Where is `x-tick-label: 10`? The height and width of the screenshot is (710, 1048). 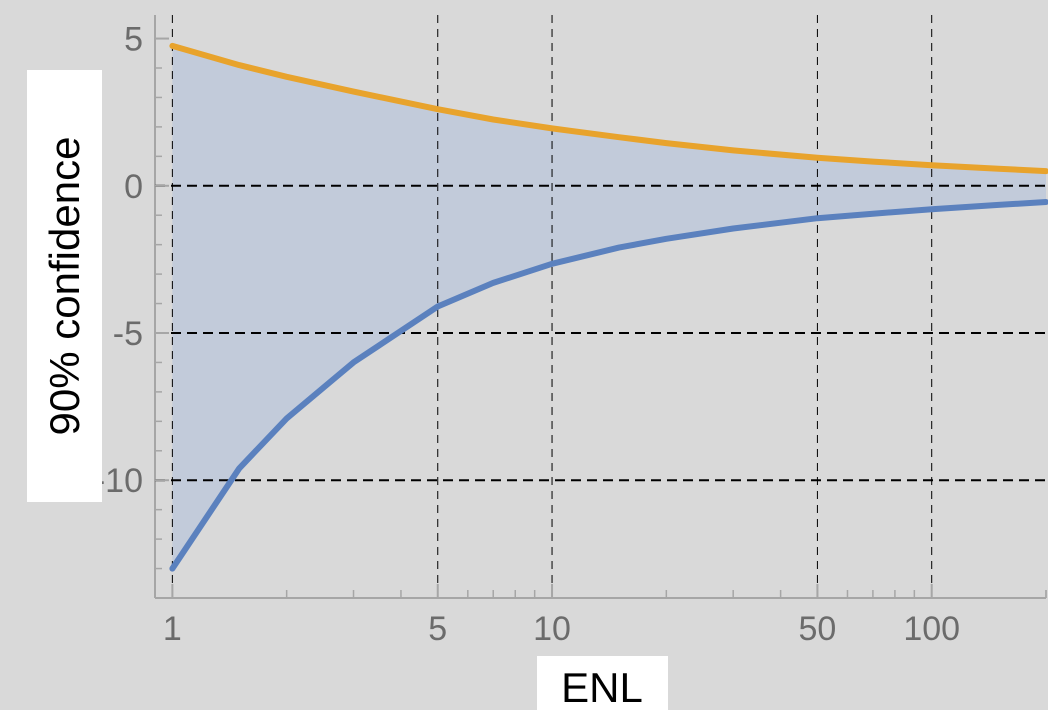
x-tick-label: 10 is located at coordinates (552, 629).